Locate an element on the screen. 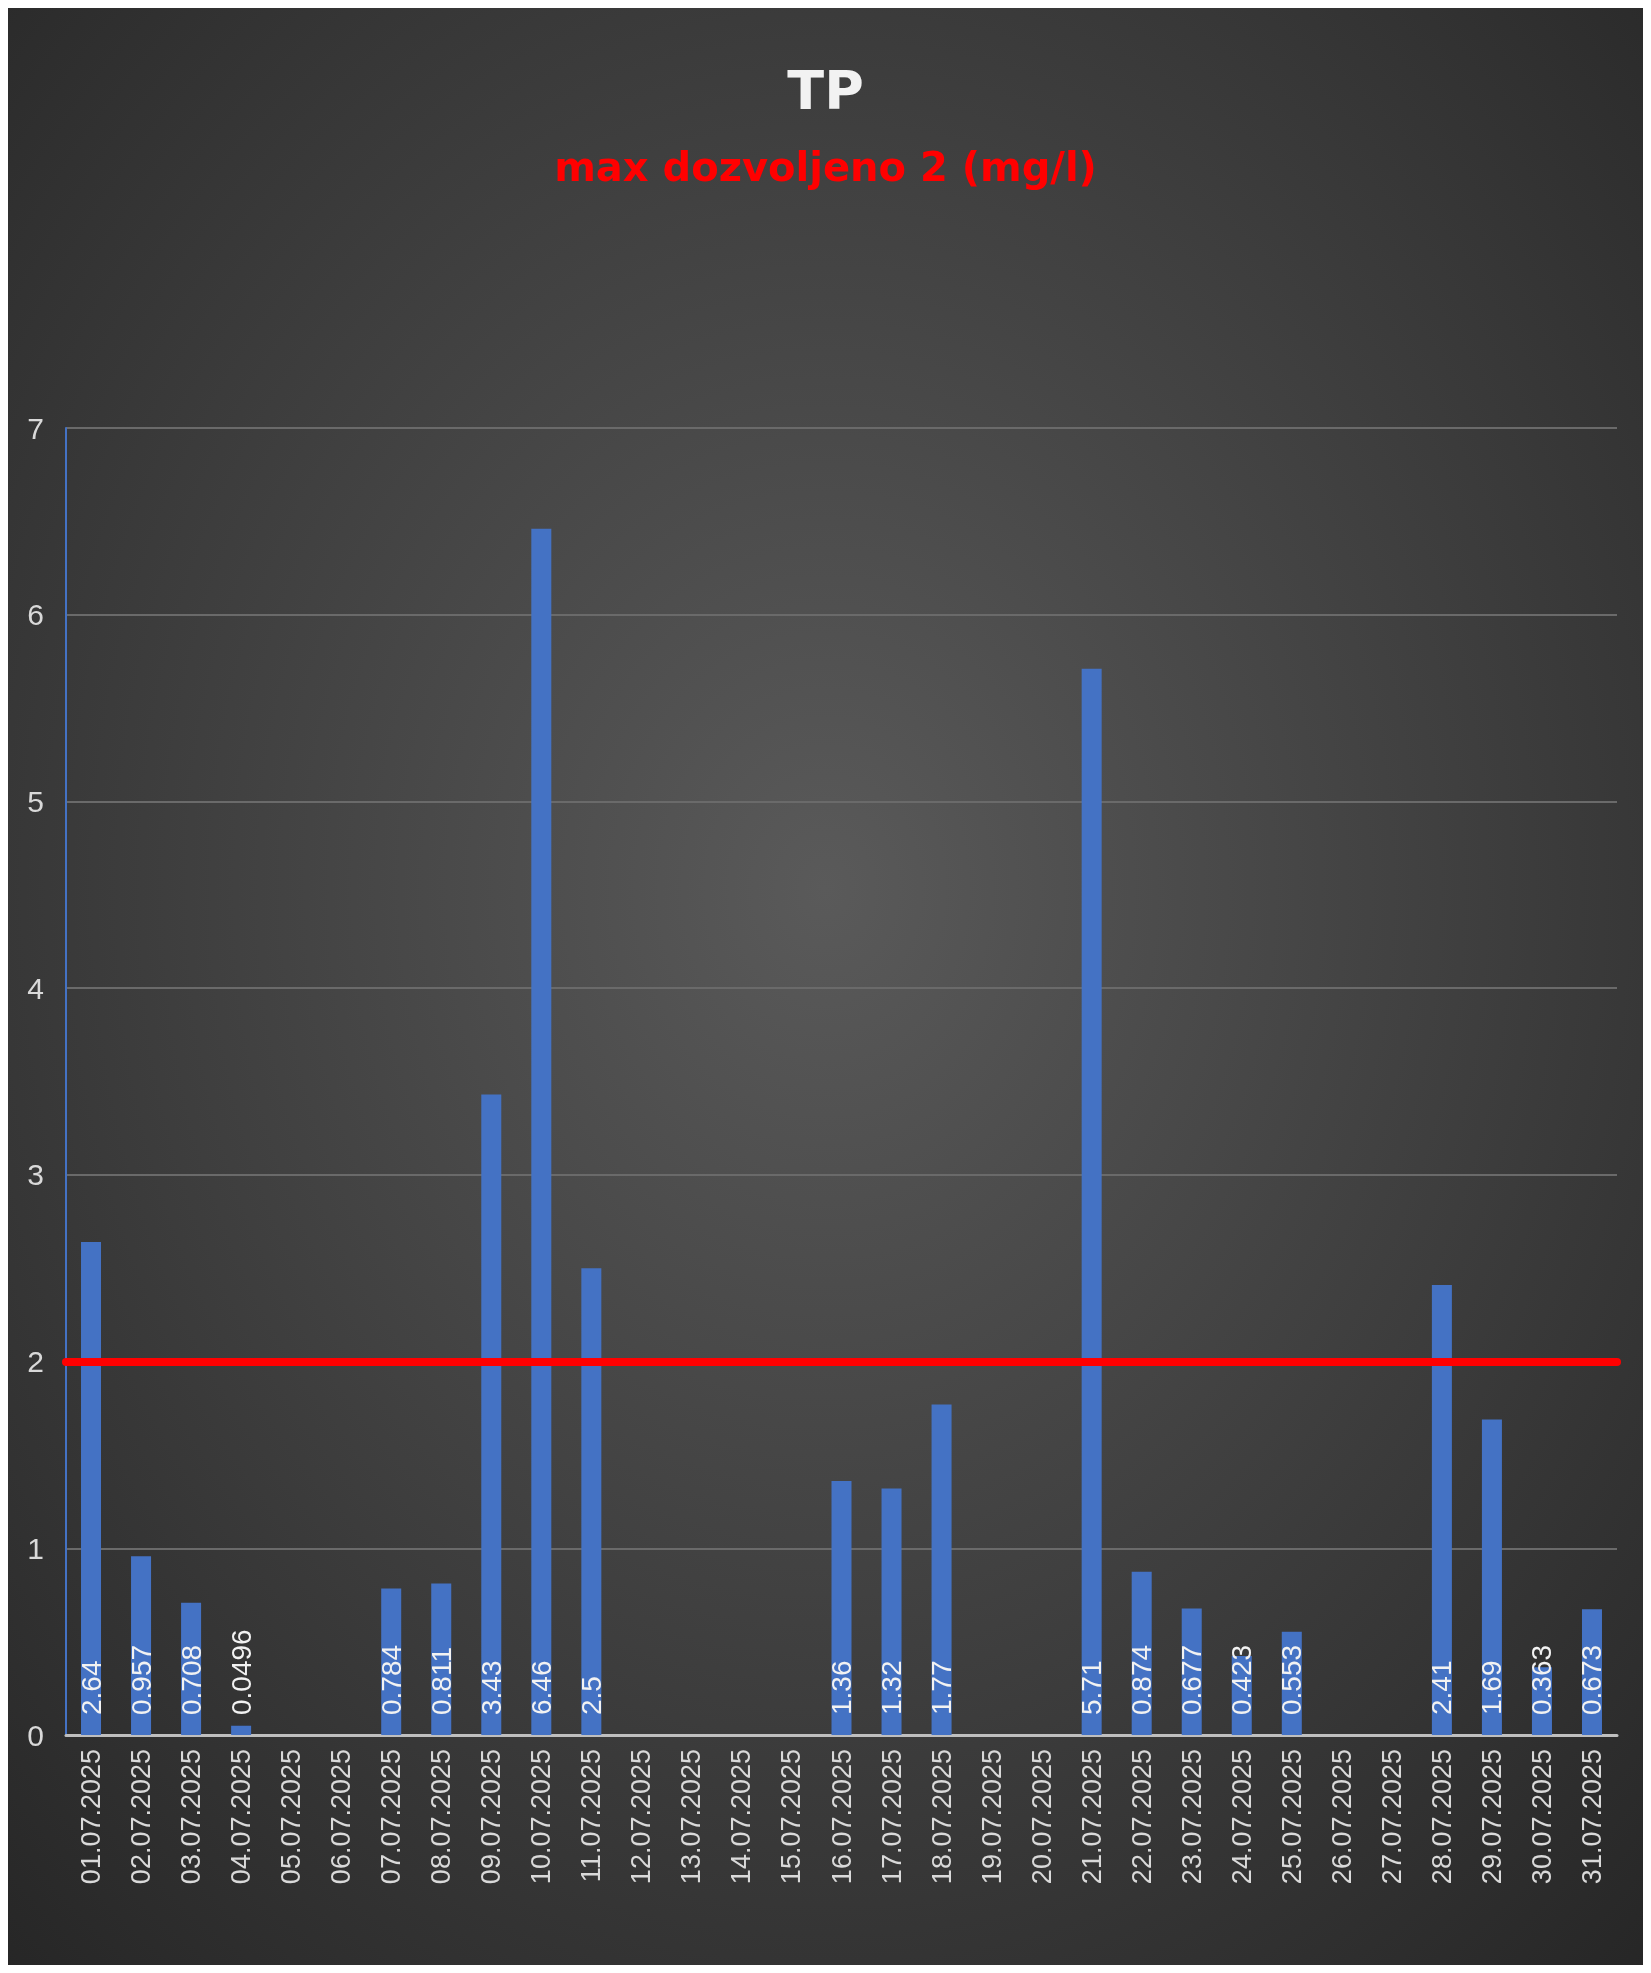  data-label: 0.423 is located at coordinates (1242, 1679).